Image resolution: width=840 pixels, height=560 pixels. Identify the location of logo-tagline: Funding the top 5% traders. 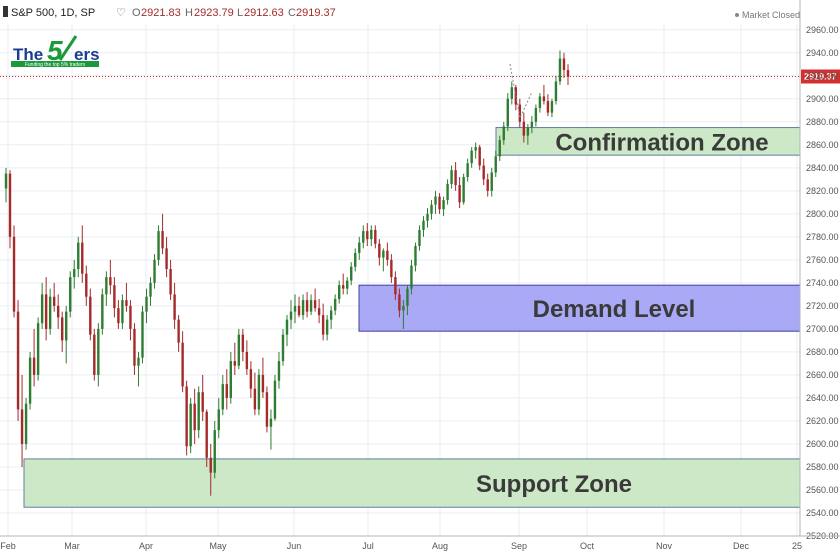
(55, 65).